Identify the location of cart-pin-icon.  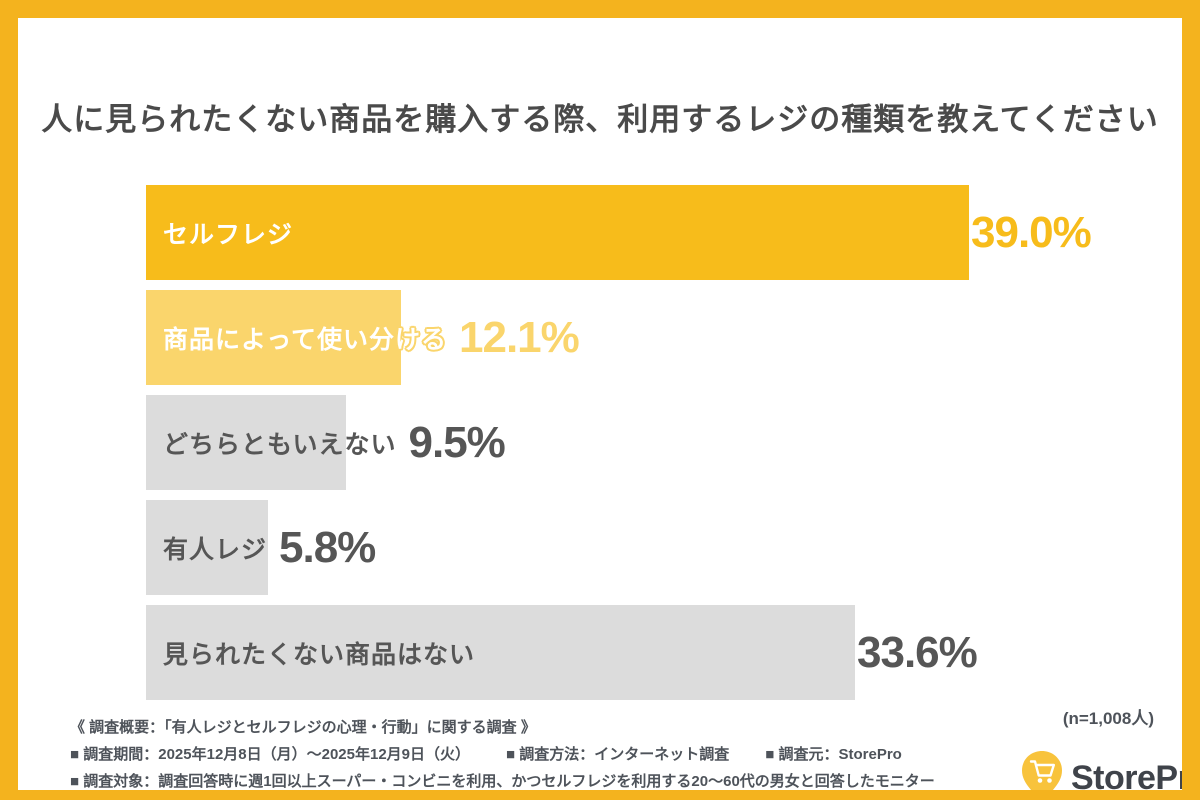
(1042, 769).